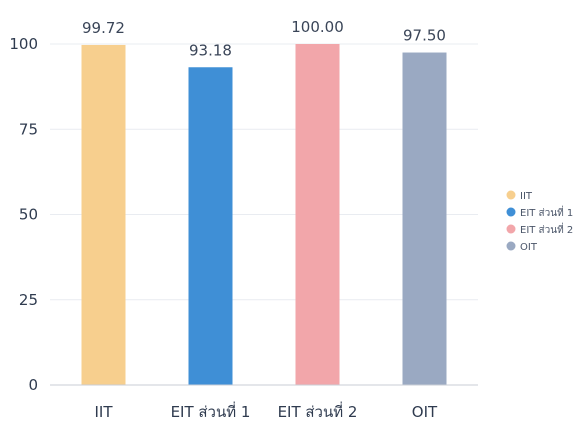 This screenshot has height=430, width=586. I want to click on data-label: 97.50, so click(424, 36).